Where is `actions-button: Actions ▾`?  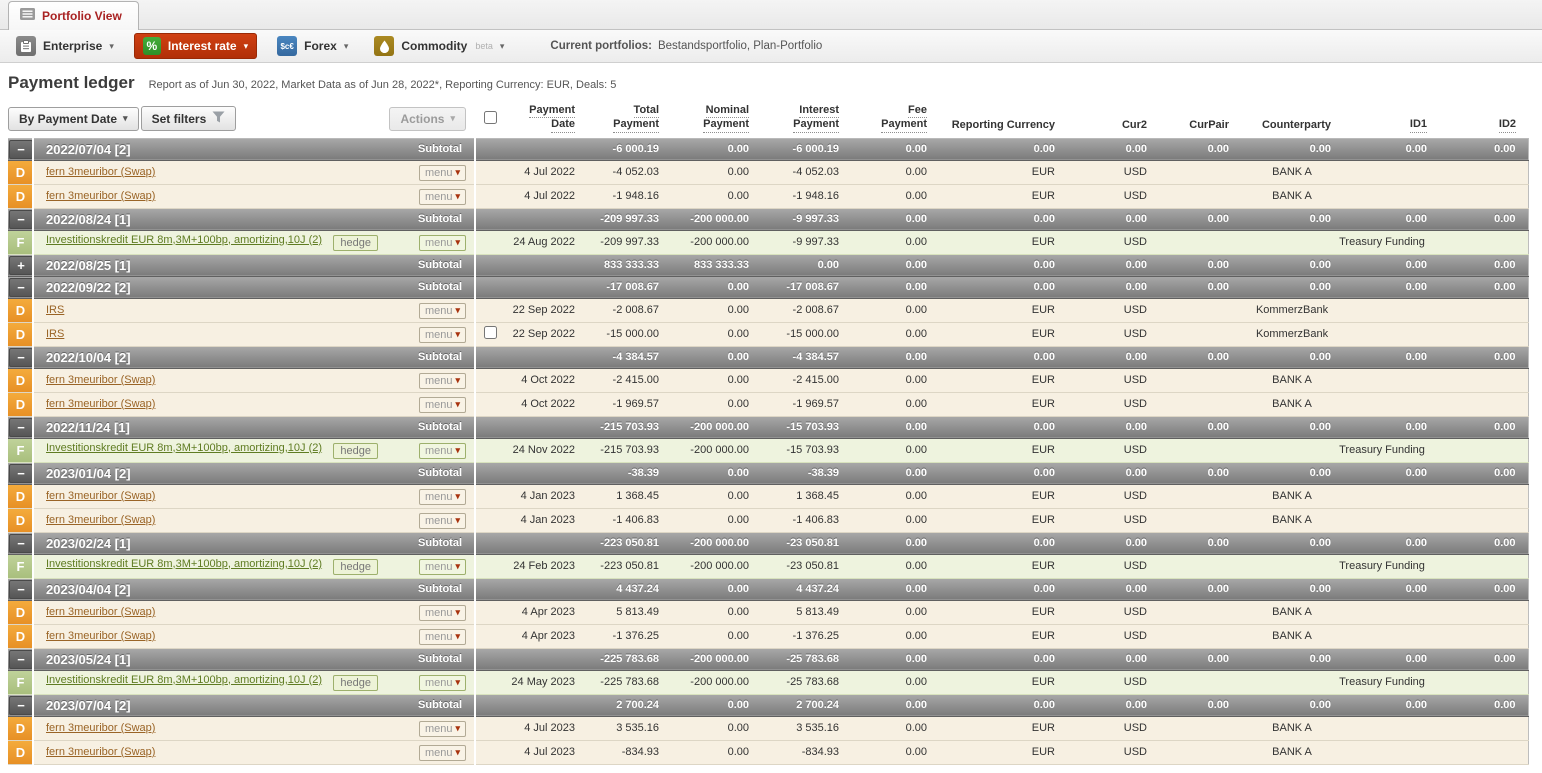 actions-button: Actions ▾ is located at coordinates (428, 118).